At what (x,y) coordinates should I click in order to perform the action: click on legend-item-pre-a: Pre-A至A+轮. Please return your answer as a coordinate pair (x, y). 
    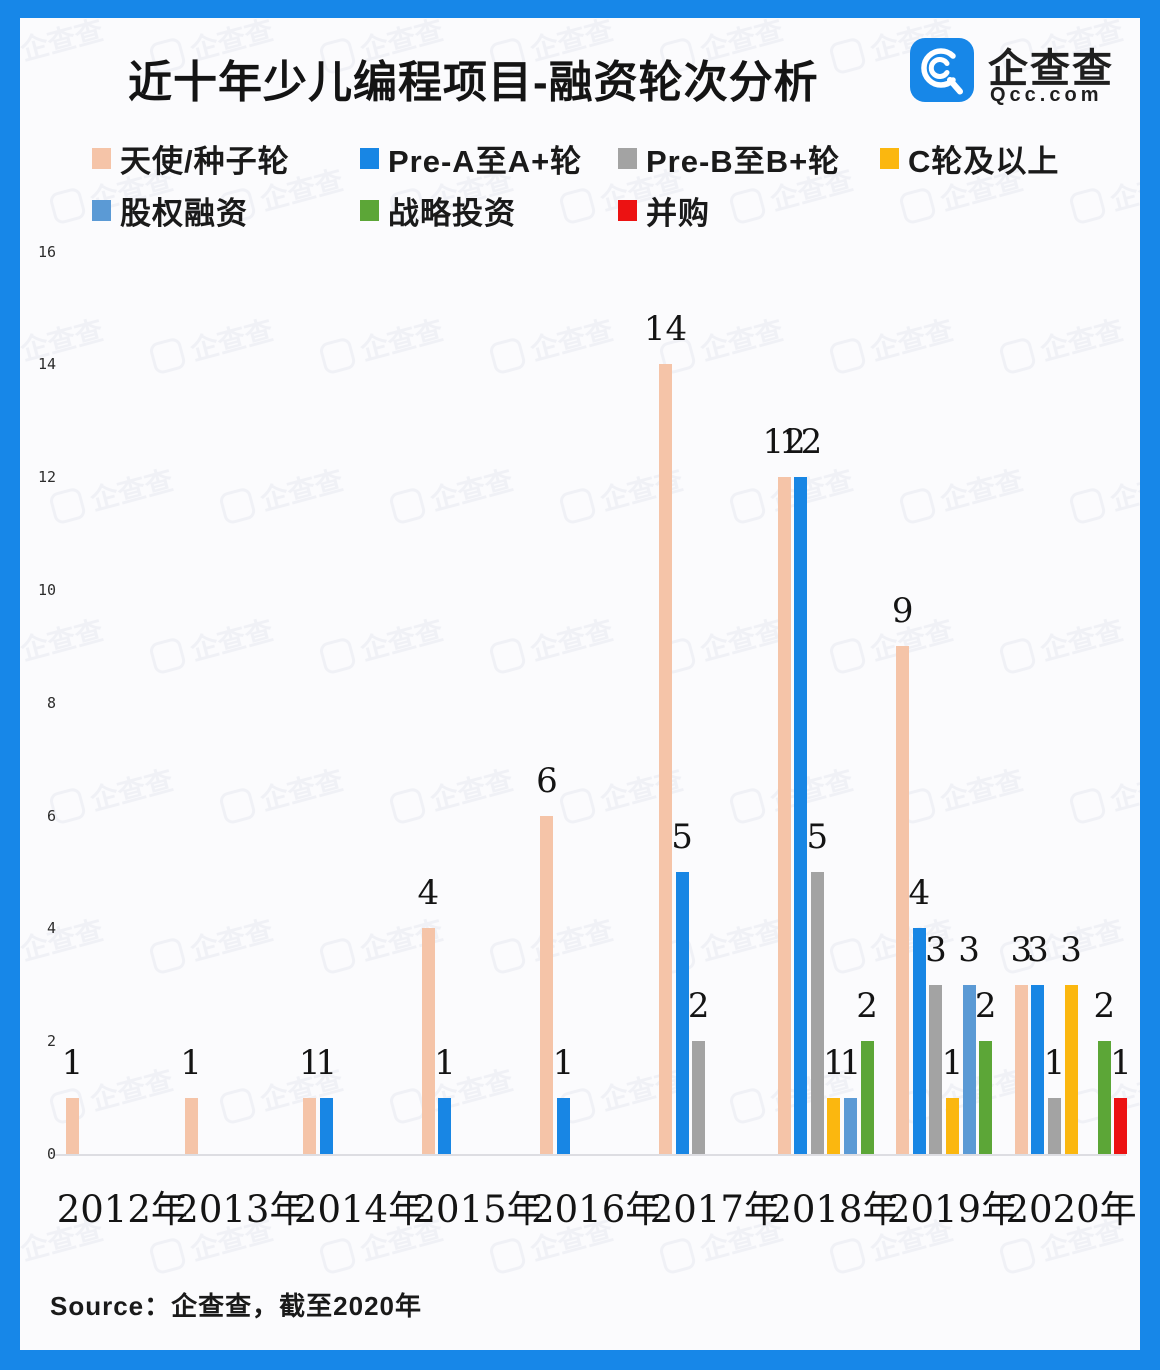
    Looking at the image, I should click on (471, 158).